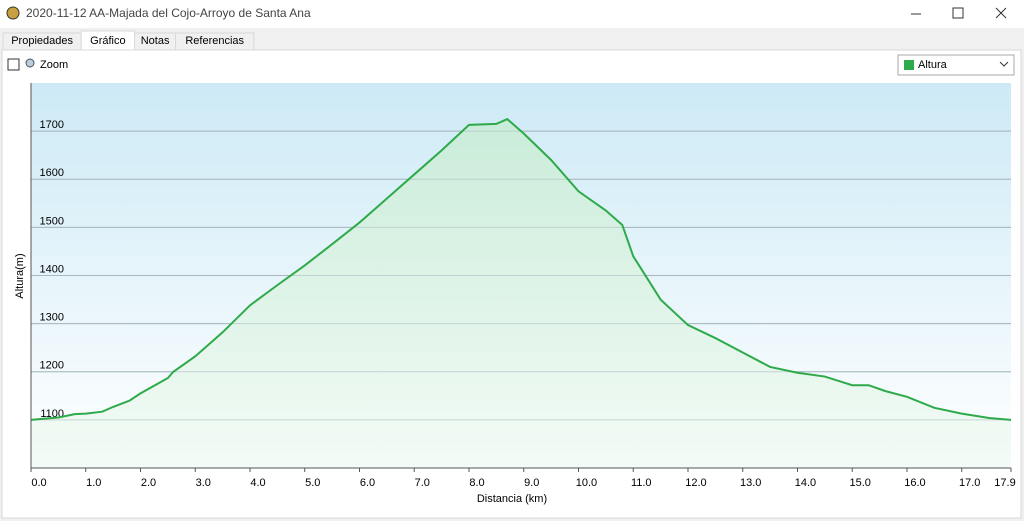 Image resolution: width=1024 pixels, height=521 pixels. I want to click on y-tick-label: 1200, so click(52, 366).